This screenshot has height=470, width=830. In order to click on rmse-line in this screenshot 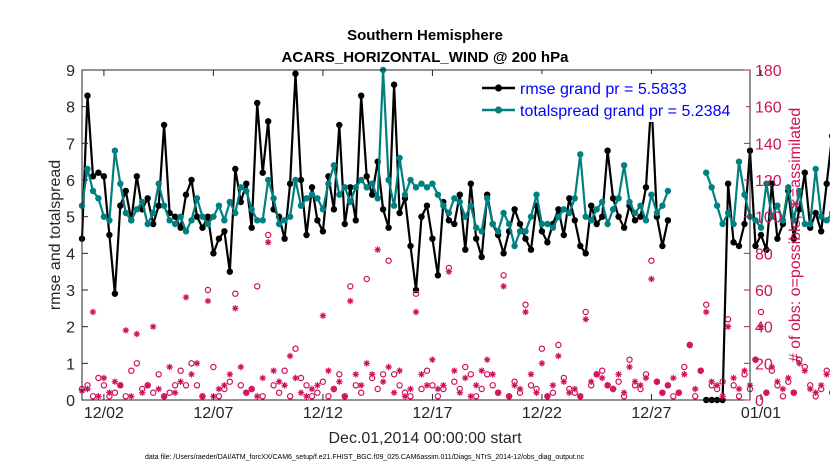, I will do `click(768, 273)`.